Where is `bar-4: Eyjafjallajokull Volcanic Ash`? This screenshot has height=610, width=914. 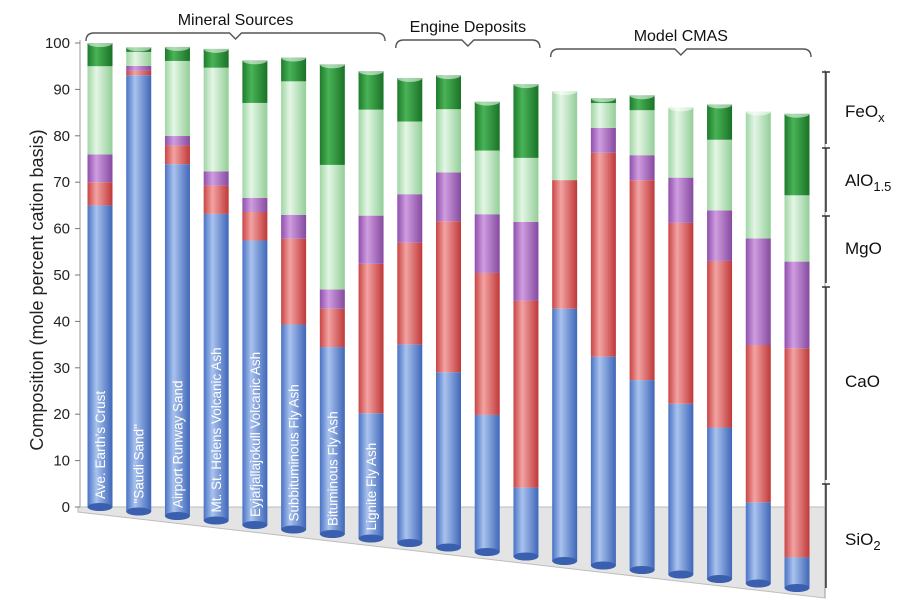 bar-4: Eyjafjallajokull Volcanic Ash is located at coordinates (255, 292).